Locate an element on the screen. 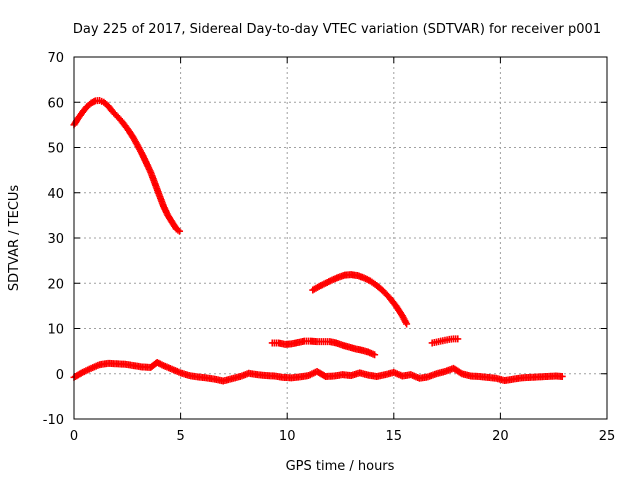  y-tick-label: 60 is located at coordinates (55, 103).